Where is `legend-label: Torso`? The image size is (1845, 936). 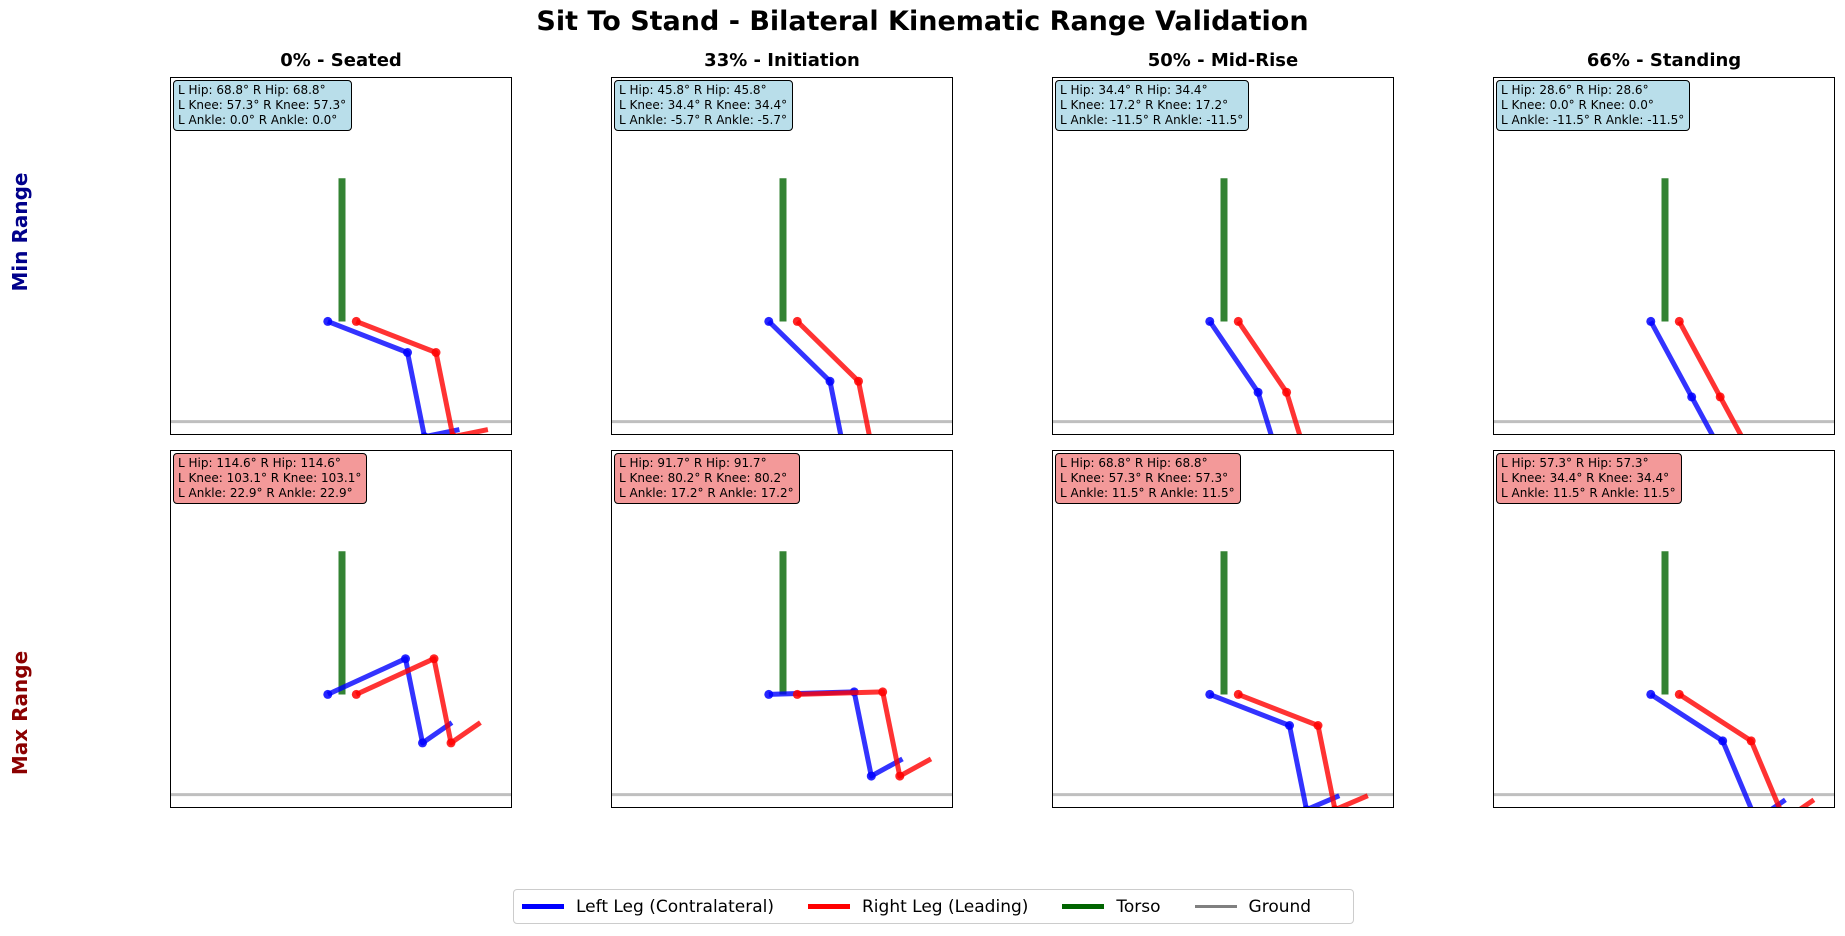 legend-label: Torso is located at coordinates (1138, 906).